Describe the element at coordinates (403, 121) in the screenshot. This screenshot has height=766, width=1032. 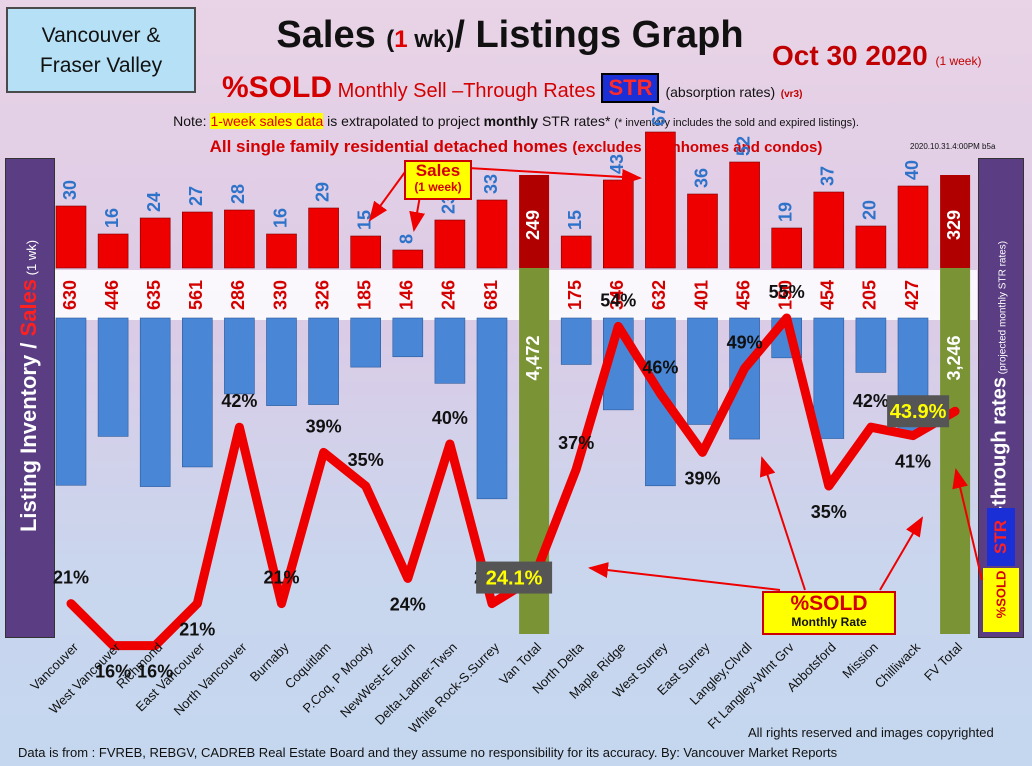
I see `note-b: is extrapolated to project` at that location.